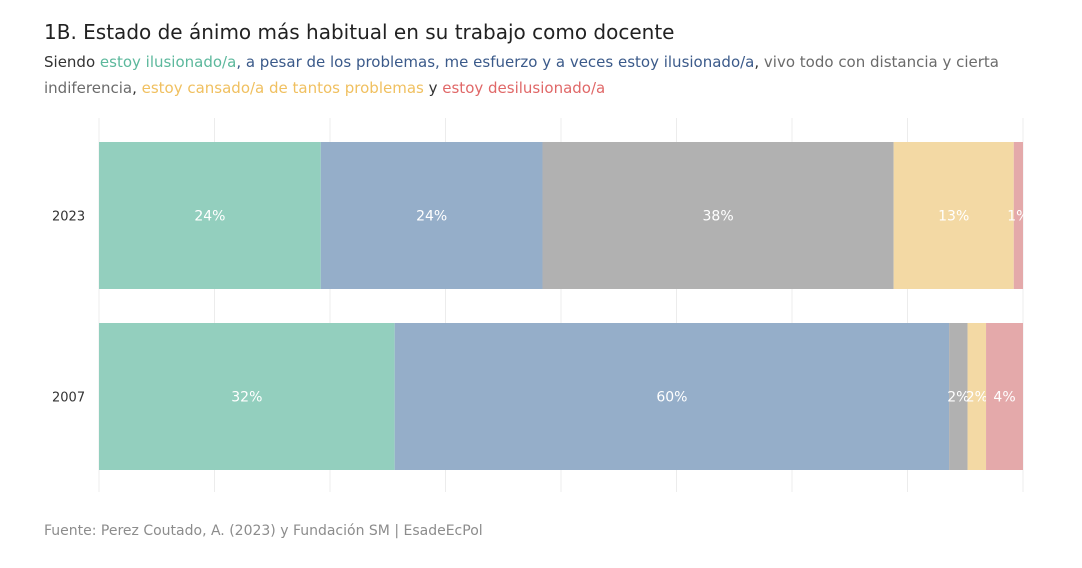 The image size is (1082, 568). What do you see at coordinates (168, 62) in the screenshot?
I see `subtitle-segment: estoy ilusionado/a` at bounding box center [168, 62].